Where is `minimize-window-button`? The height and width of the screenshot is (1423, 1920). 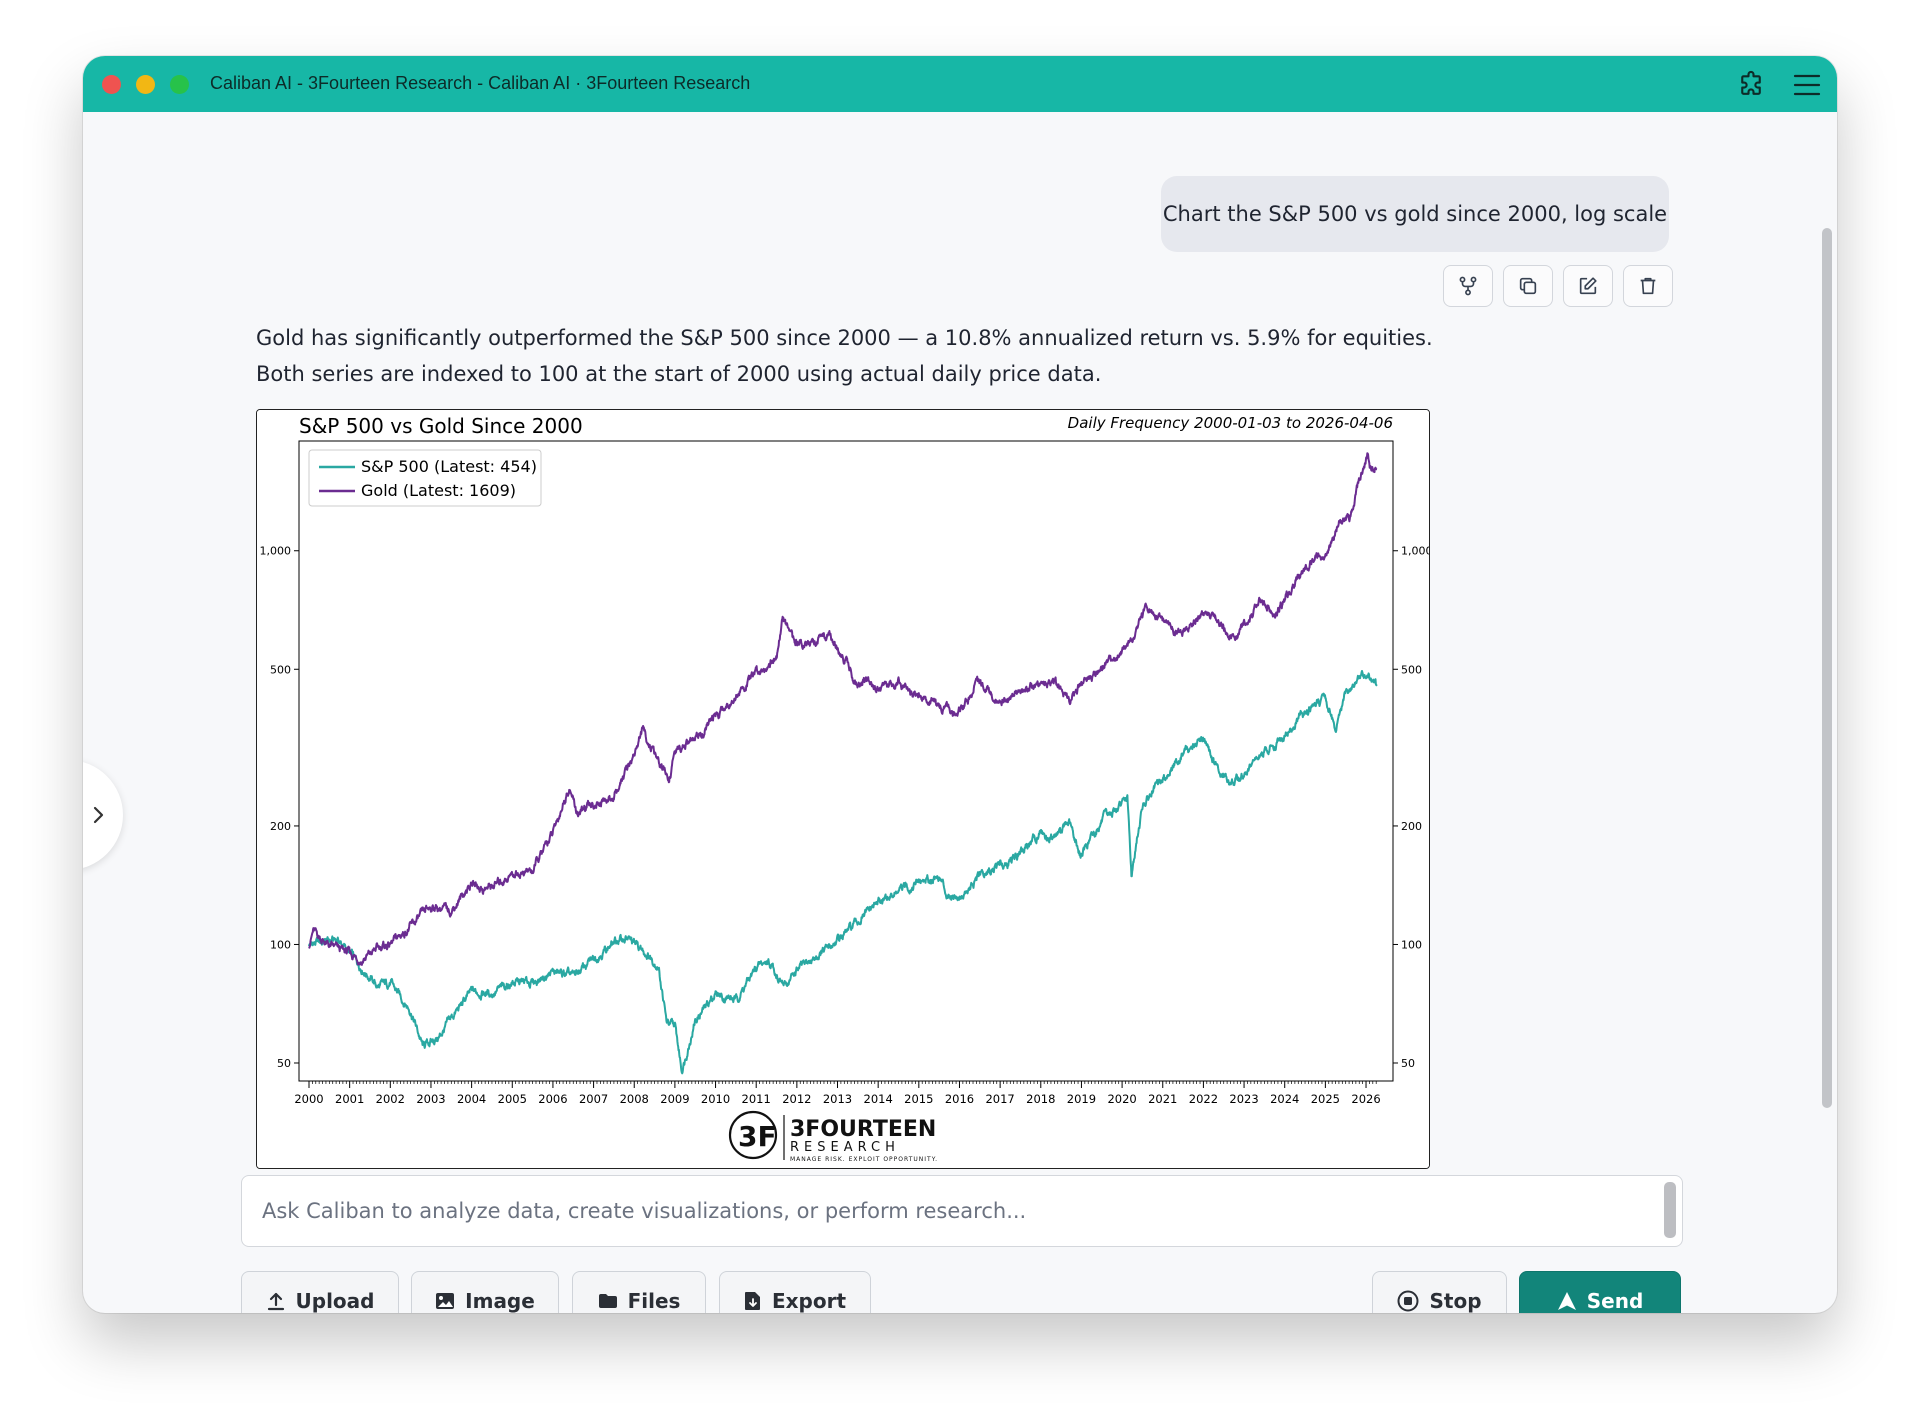
minimize-window-button is located at coordinates (145, 84).